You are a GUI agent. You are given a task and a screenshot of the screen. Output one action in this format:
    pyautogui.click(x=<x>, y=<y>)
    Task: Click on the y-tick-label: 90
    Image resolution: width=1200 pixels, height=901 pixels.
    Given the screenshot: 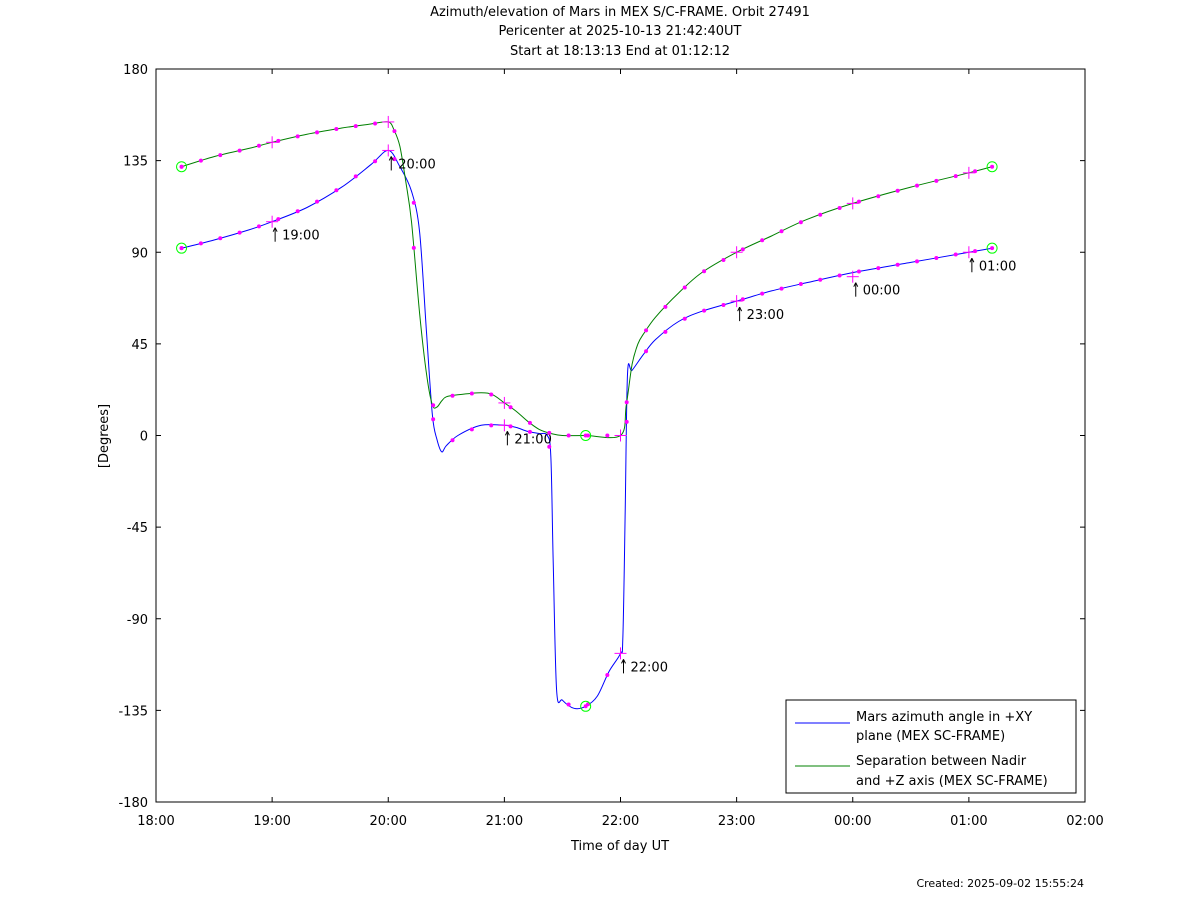 What is the action you would take?
    pyautogui.click(x=139, y=253)
    